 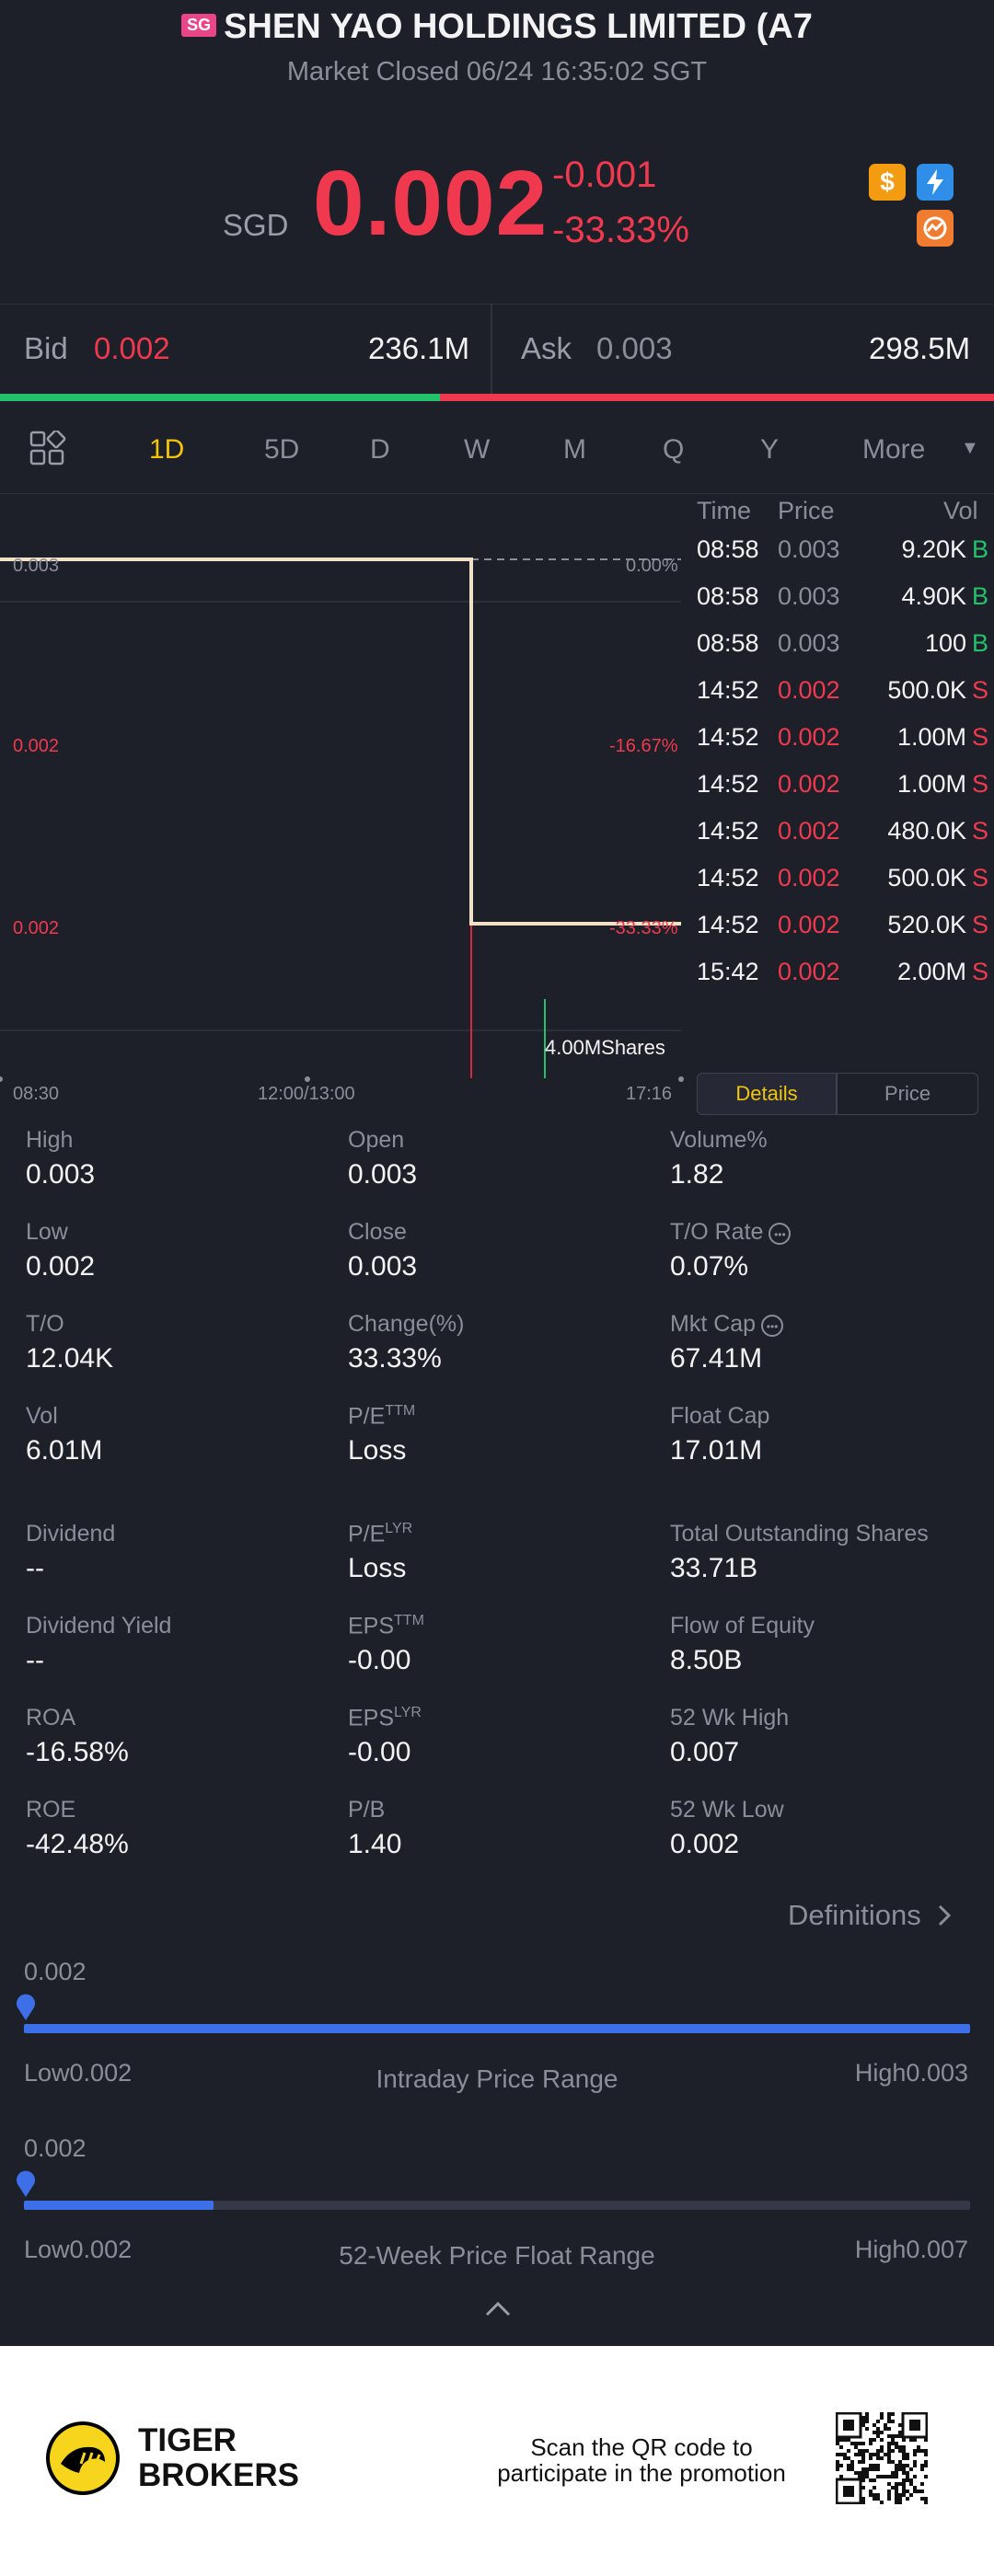 What do you see at coordinates (380, 449) in the screenshot?
I see `tab-day: D` at bounding box center [380, 449].